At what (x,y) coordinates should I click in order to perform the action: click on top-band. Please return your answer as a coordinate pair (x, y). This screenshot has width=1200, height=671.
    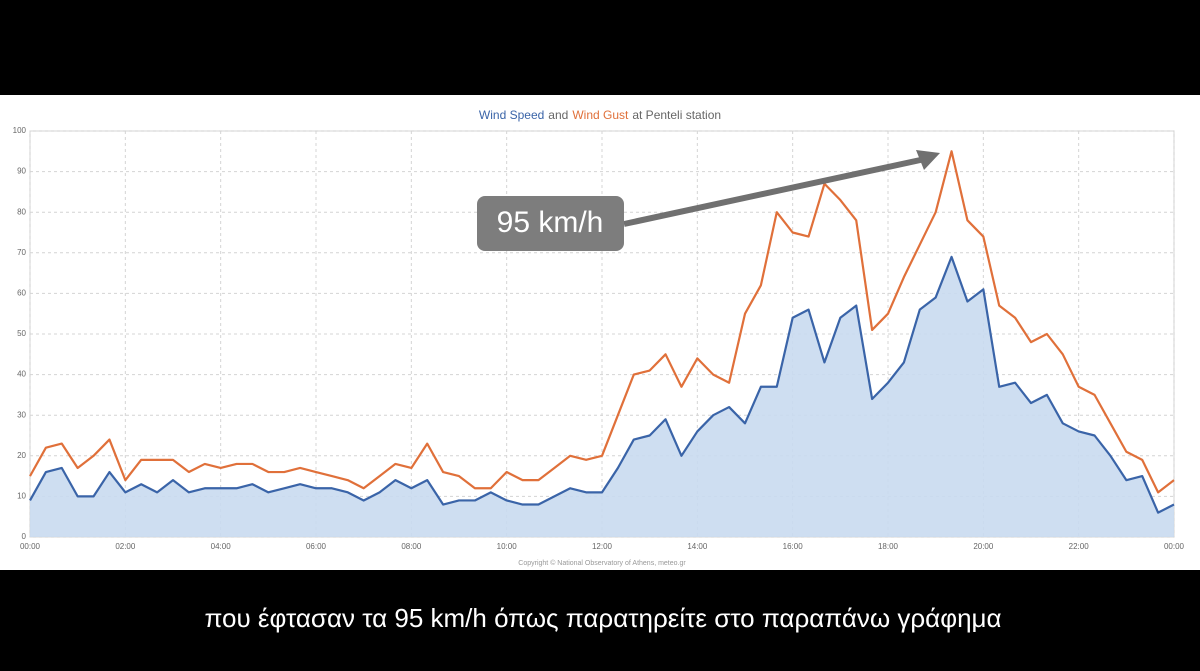
    Looking at the image, I should click on (600, 47).